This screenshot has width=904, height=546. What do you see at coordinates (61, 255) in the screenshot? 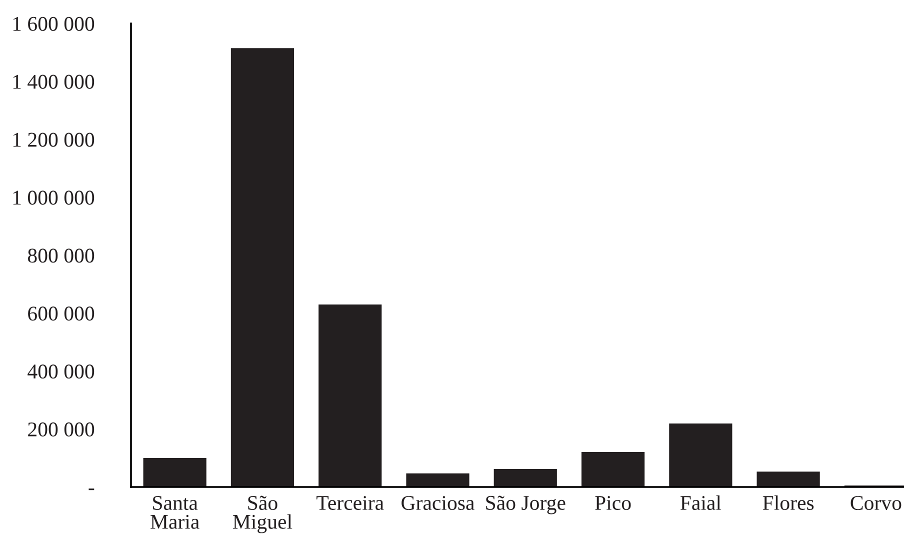
I see `y-tick-label: 800 000` at bounding box center [61, 255].